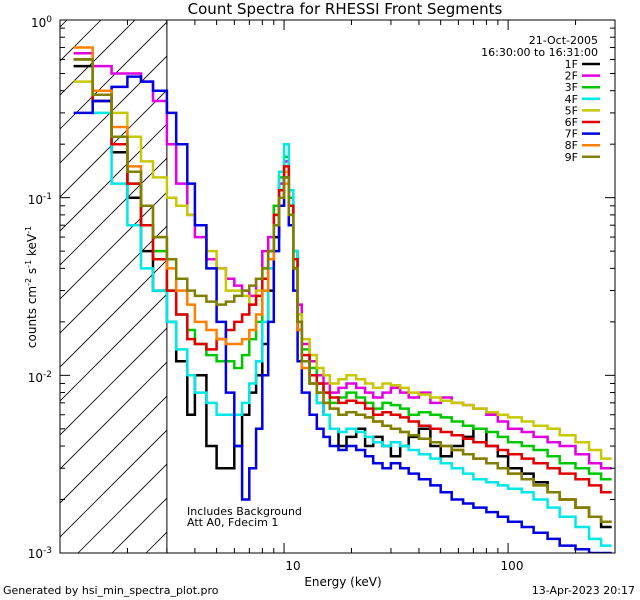 The width and height of the screenshot is (640, 600). I want to click on legend-label-1f: 1F, so click(571, 64).